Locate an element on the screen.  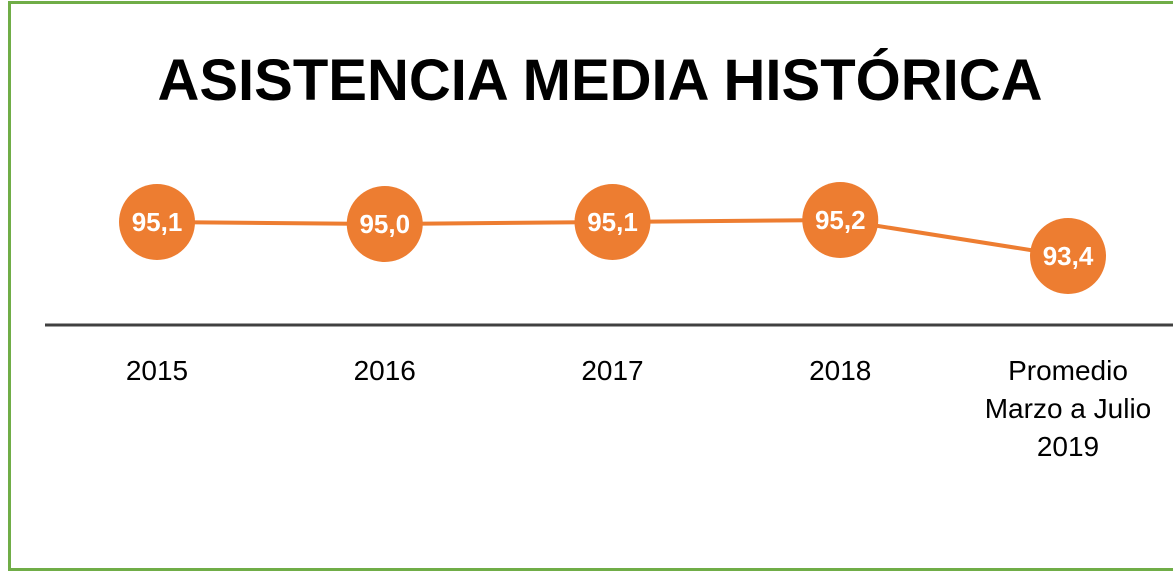
data-label: 93,4 is located at coordinates (1068, 256).